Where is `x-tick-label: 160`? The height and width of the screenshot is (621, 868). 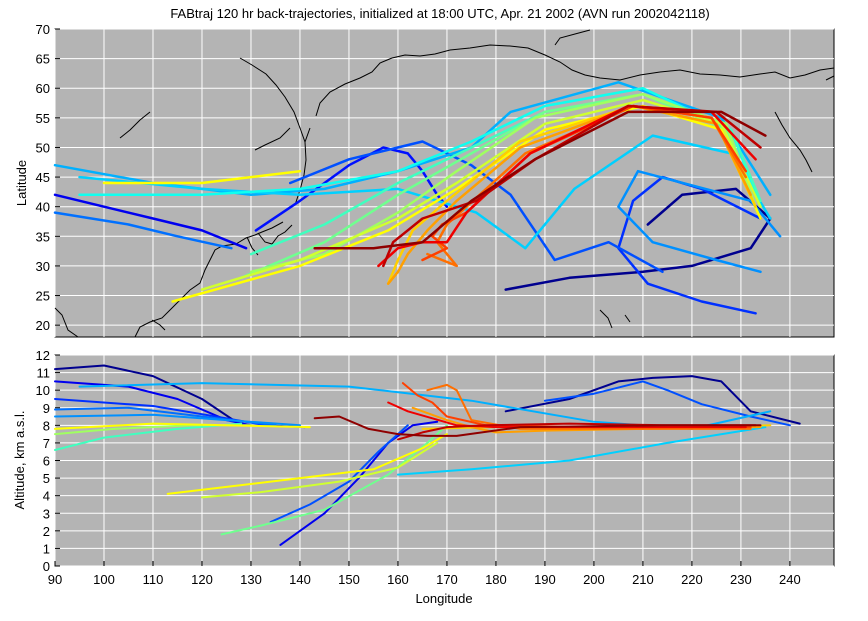 x-tick-label: 160 is located at coordinates (398, 579).